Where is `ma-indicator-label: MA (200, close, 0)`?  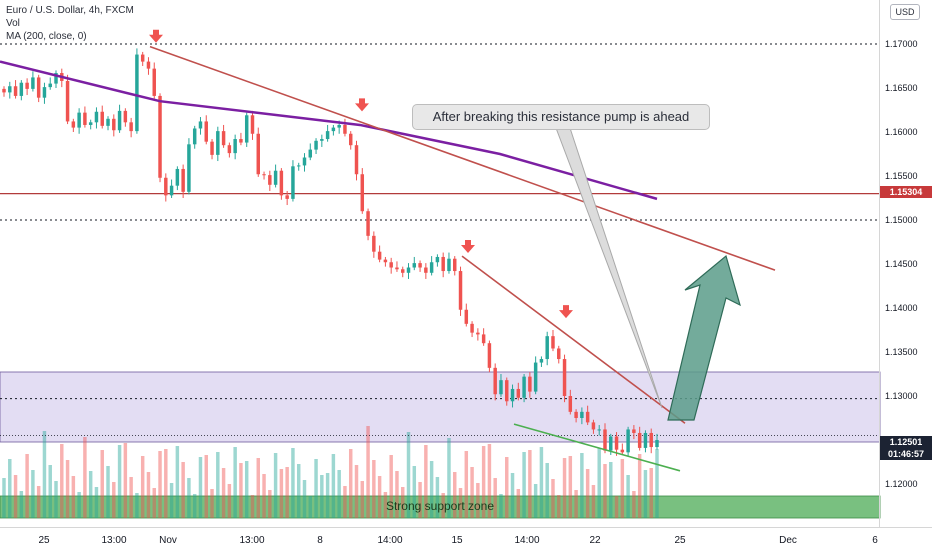
ma-indicator-label: MA (200, close, 0) is located at coordinates (46, 36).